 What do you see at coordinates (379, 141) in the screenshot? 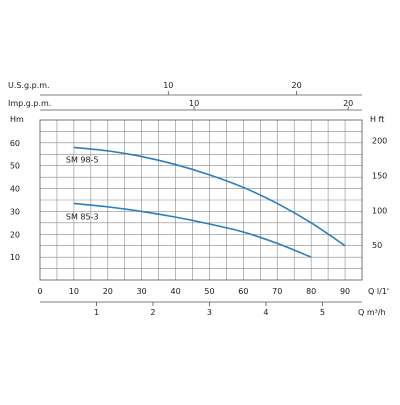
I see `tick-label-hft: 200` at bounding box center [379, 141].